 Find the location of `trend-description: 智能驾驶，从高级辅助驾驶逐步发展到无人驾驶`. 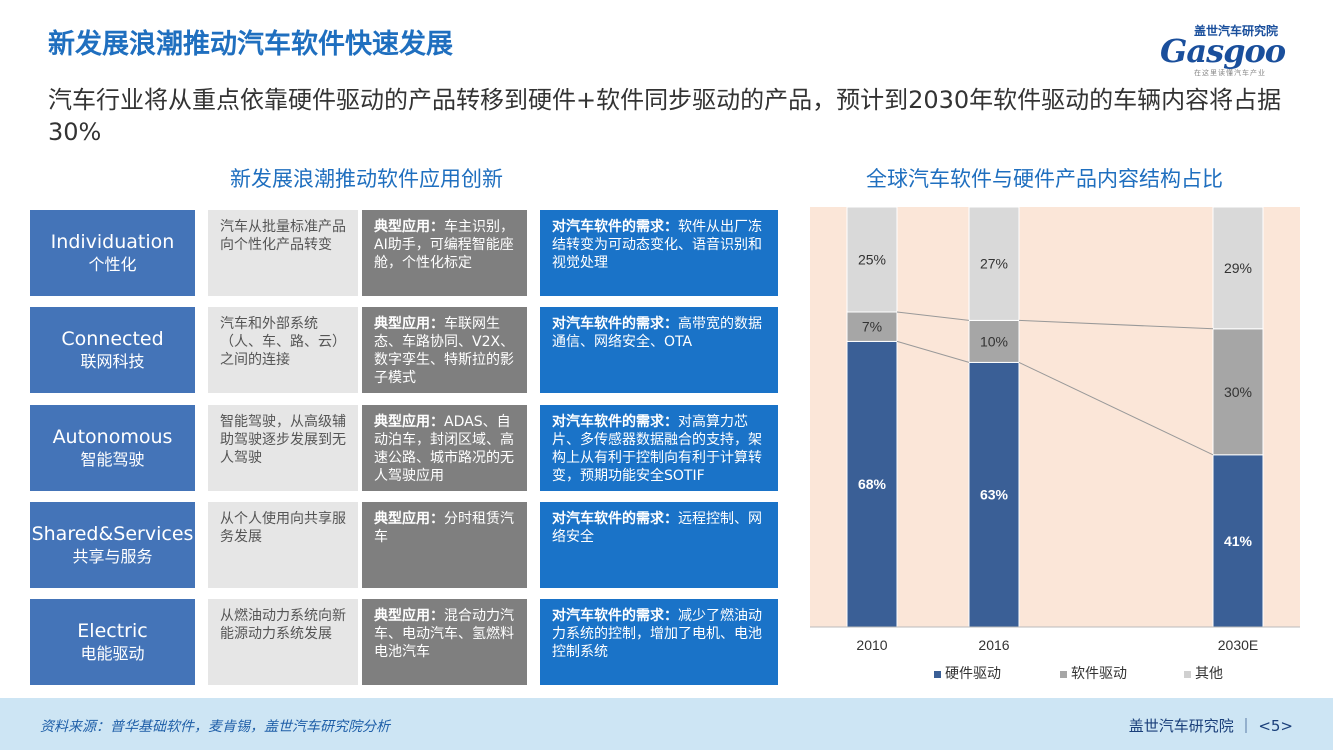

trend-description: 智能驾驶，从高级辅助驾驶逐步发展到无人驾驶 is located at coordinates (283, 448).